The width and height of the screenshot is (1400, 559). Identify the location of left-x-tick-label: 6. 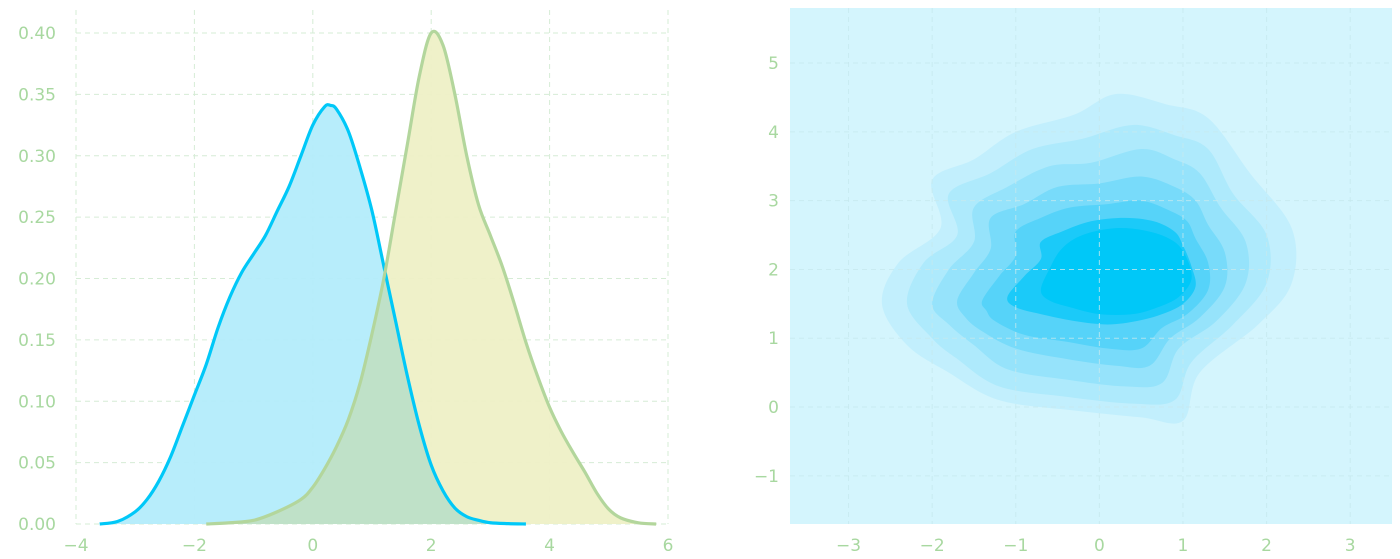
(668, 546).